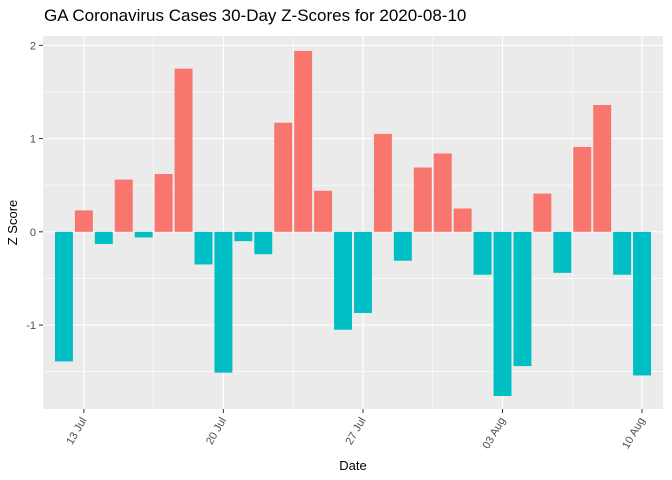  Describe the element at coordinates (34, 186) in the screenshot. I see `y-axis-ticks: -1 0 1 2` at that location.